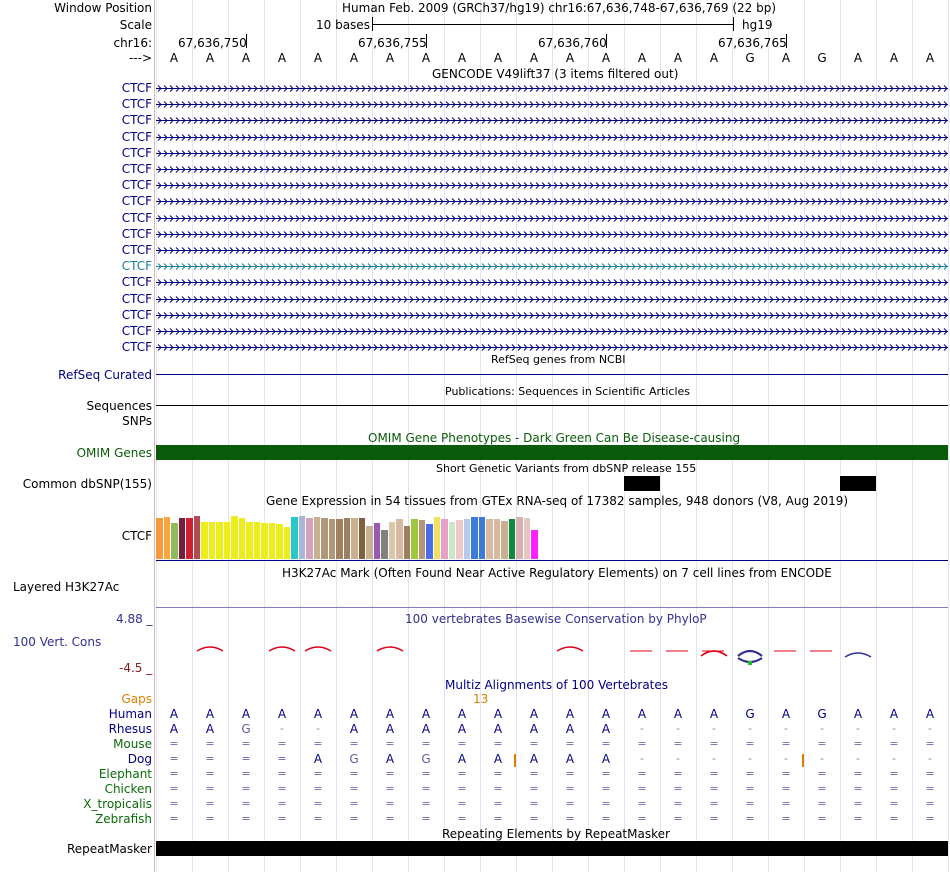 The height and width of the screenshot is (872, 950). Describe the element at coordinates (642, 483) in the screenshot. I see `dbsnp-variant` at that location.